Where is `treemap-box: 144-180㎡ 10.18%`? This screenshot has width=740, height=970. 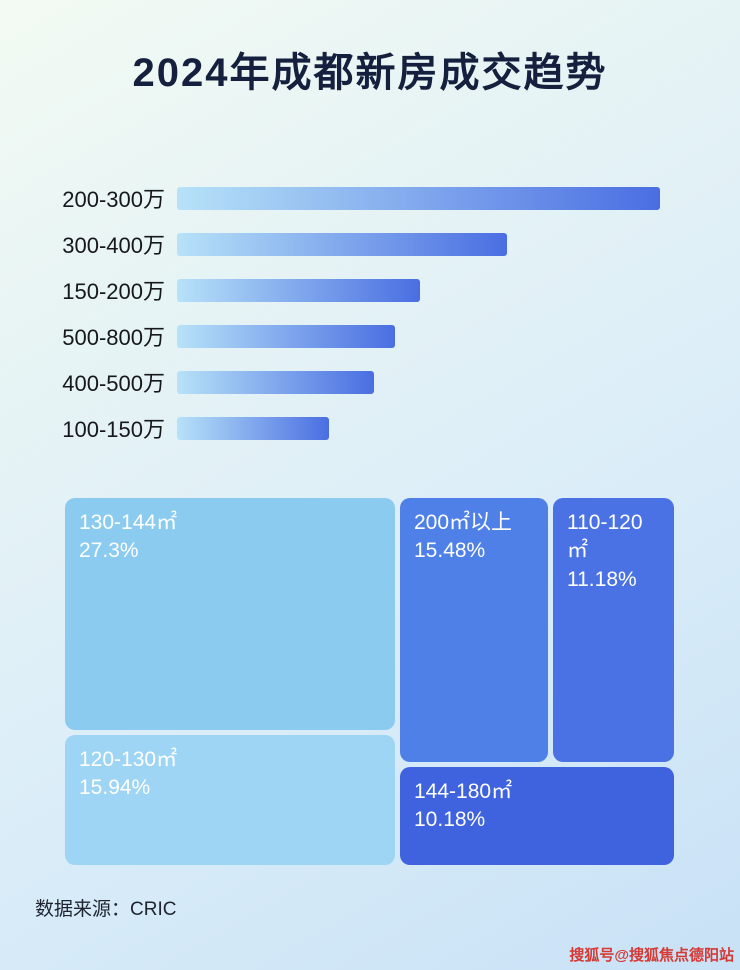
treemap-box: 144-180㎡ 10.18% is located at coordinates (537, 816).